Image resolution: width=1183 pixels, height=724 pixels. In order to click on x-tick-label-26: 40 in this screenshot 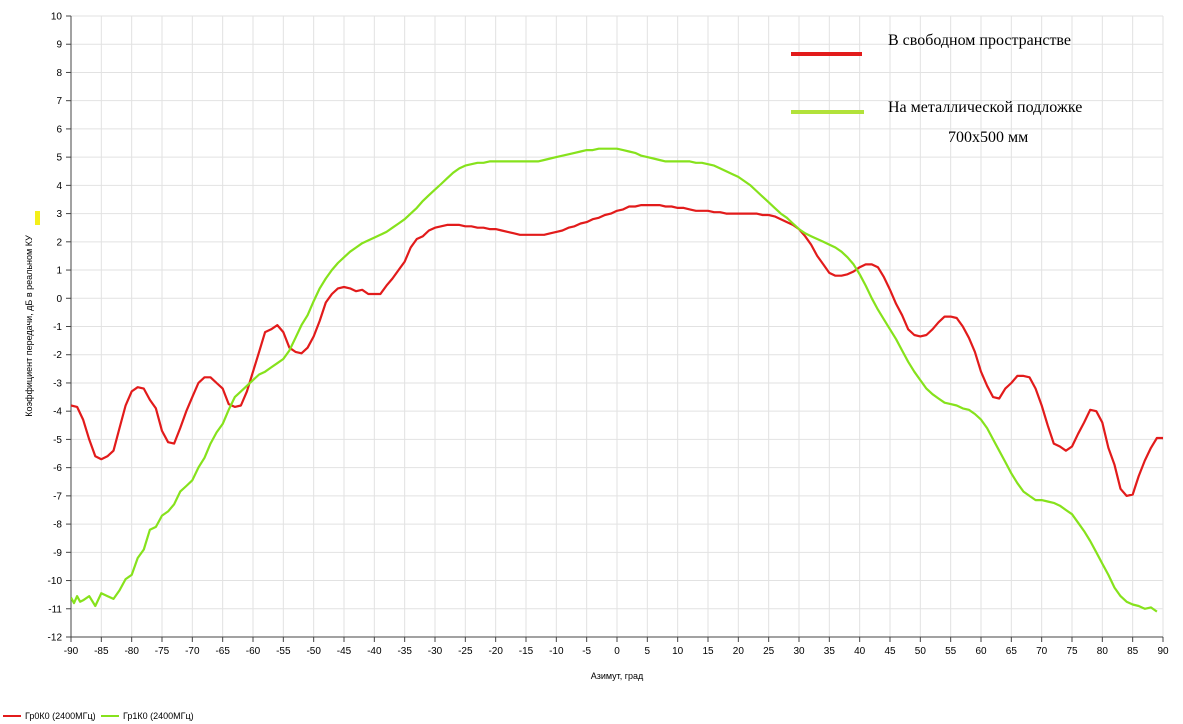, I will do `click(860, 651)`.